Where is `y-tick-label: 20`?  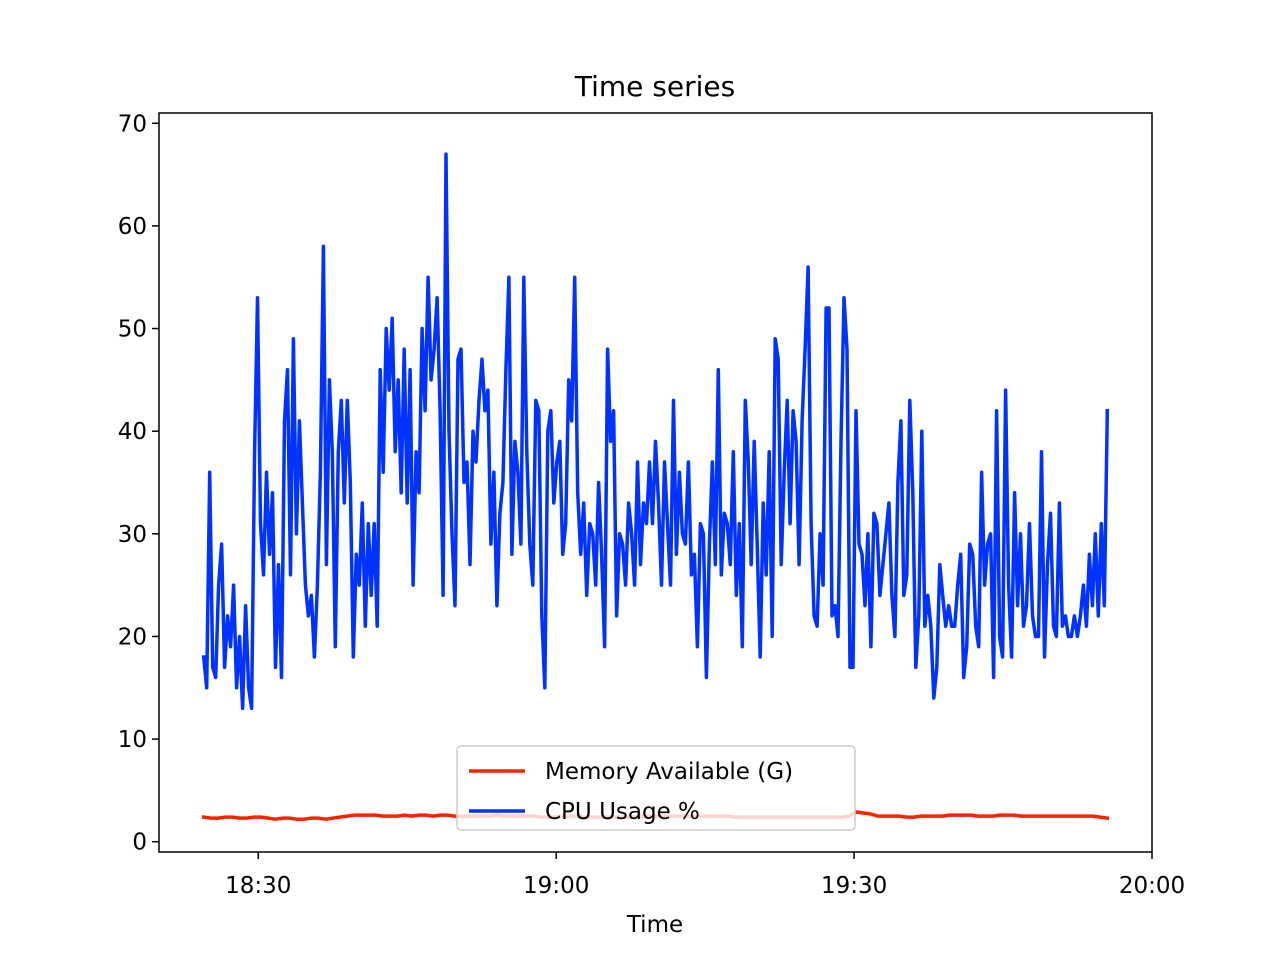
y-tick-label: 20 is located at coordinates (132, 637).